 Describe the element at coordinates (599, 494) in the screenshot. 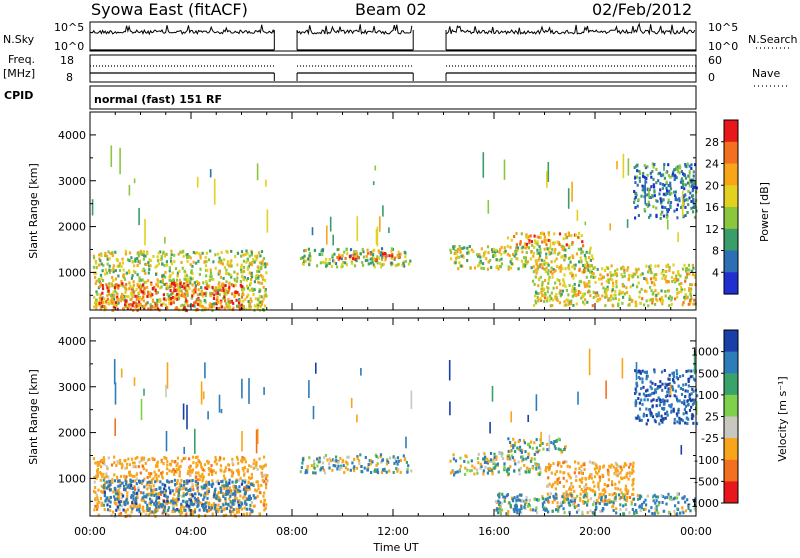

I see `velocity-echo-2014` at that location.